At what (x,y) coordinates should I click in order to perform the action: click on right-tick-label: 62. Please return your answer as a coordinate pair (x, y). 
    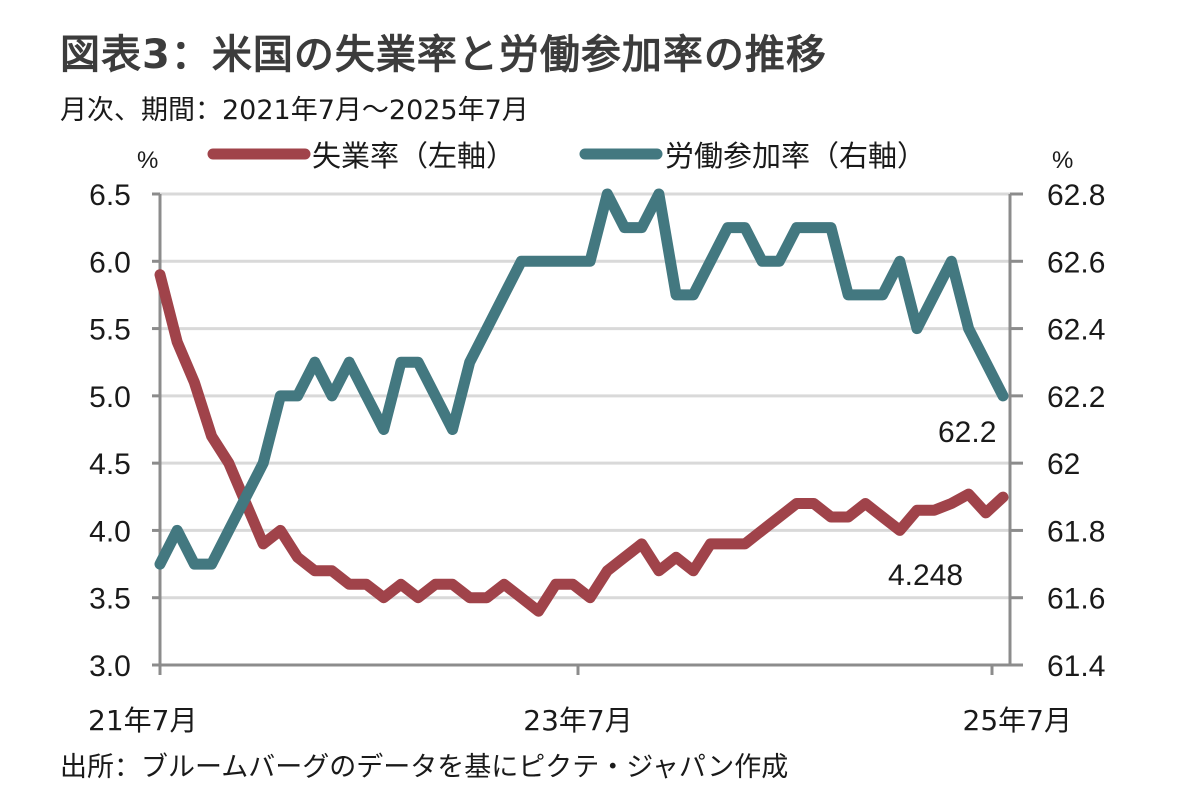
    Looking at the image, I should click on (1063, 464).